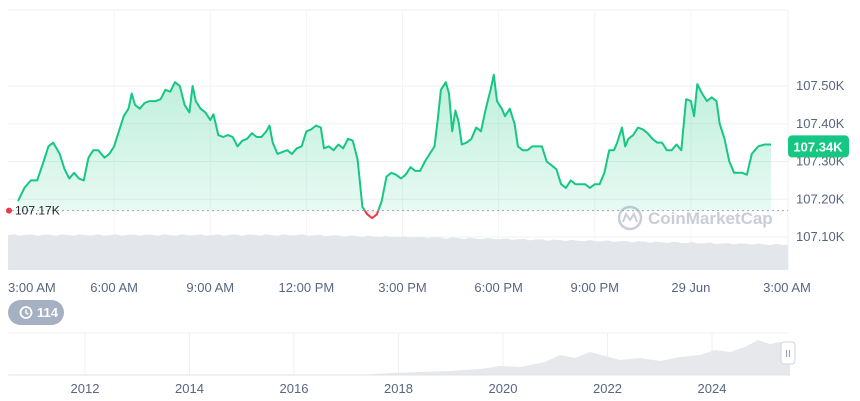 This screenshot has width=860, height=401. What do you see at coordinates (85, 388) in the screenshot?
I see `navigator-tick-label: 2012` at bounding box center [85, 388].